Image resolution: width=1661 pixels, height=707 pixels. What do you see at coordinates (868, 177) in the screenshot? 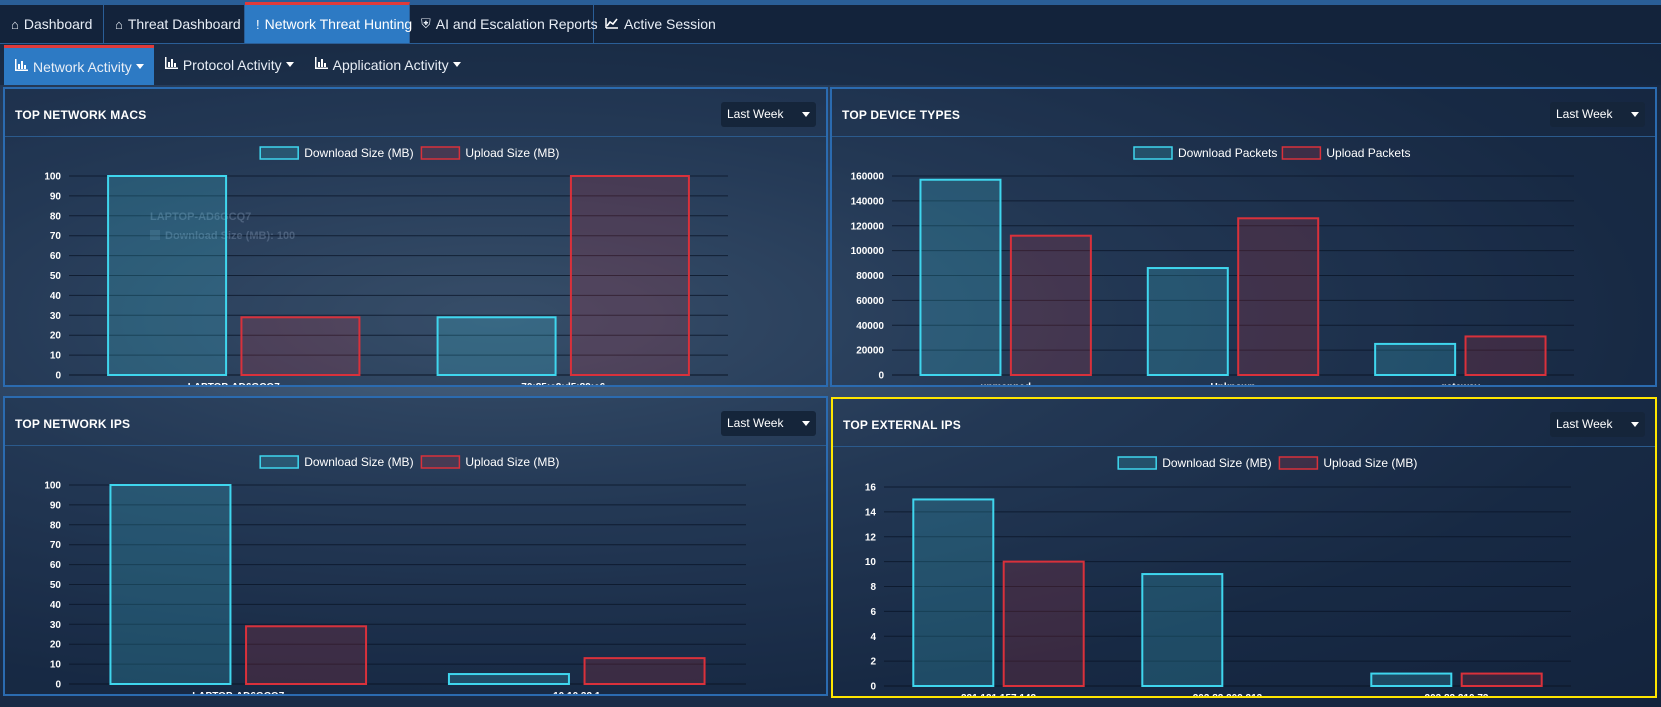
I see `y-tick-label: 160000` at bounding box center [868, 177].